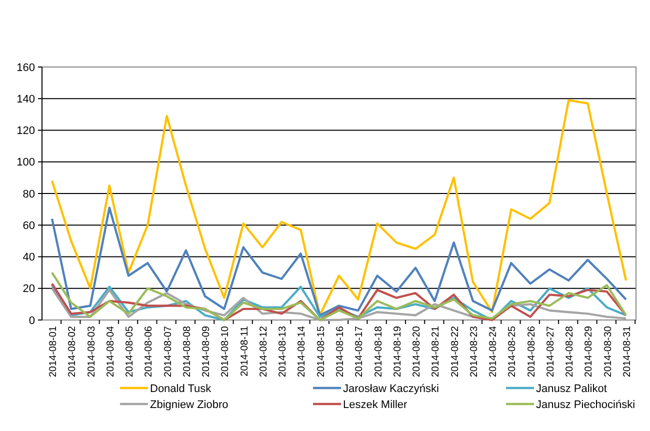  What do you see at coordinates (608, 352) in the screenshot?
I see `x-tick-label: 2014-08-30` at bounding box center [608, 352].